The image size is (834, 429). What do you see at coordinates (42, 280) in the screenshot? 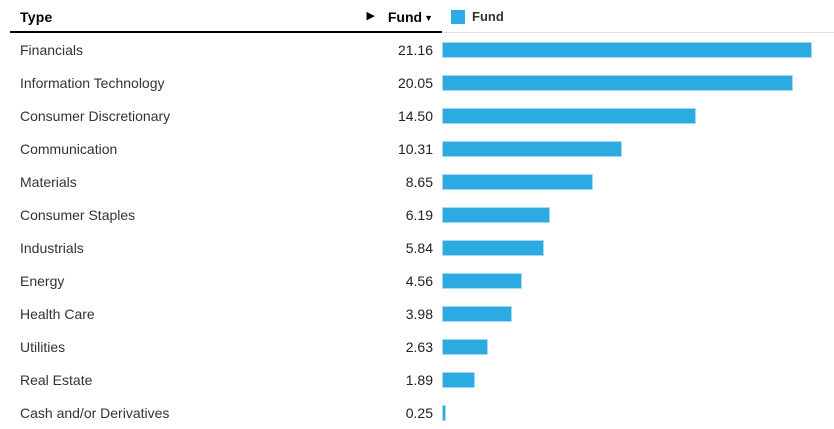
I see `sector-label: Energy` at bounding box center [42, 280].